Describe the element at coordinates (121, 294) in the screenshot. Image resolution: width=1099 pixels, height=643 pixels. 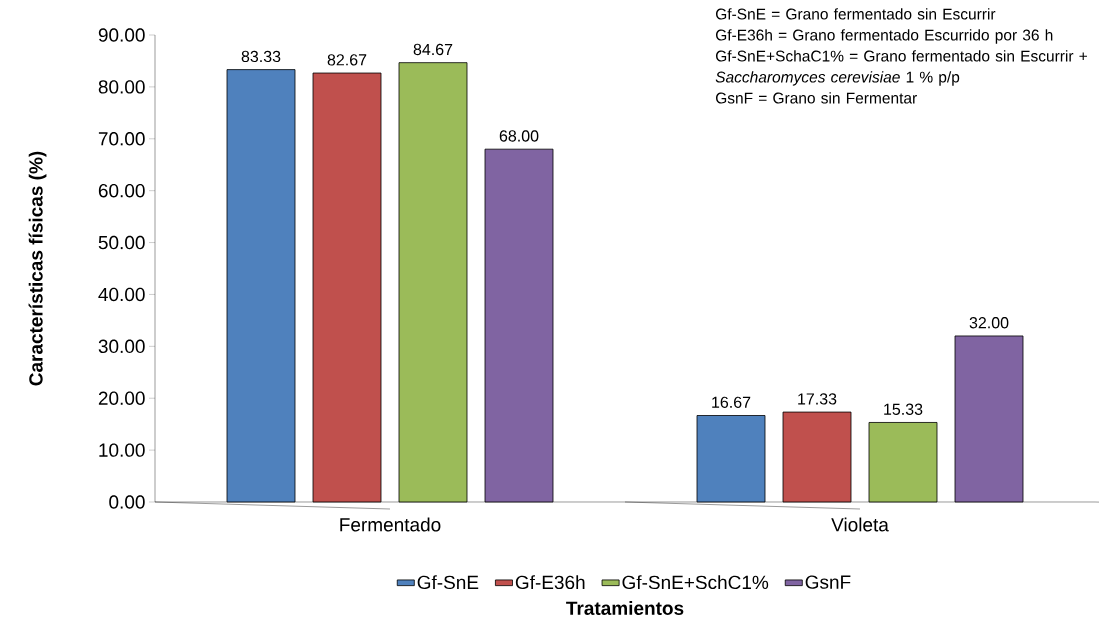
I see `y-tick-label: 40.00` at that location.